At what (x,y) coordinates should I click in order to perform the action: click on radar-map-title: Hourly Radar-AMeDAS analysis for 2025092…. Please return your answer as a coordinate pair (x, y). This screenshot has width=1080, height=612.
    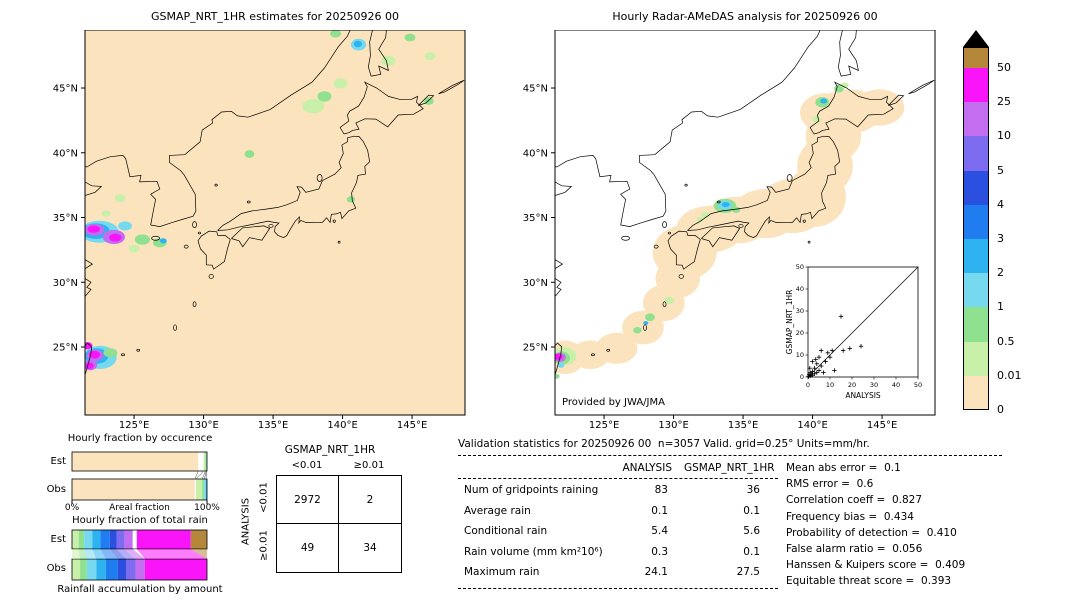
    Looking at the image, I should click on (745, 16).